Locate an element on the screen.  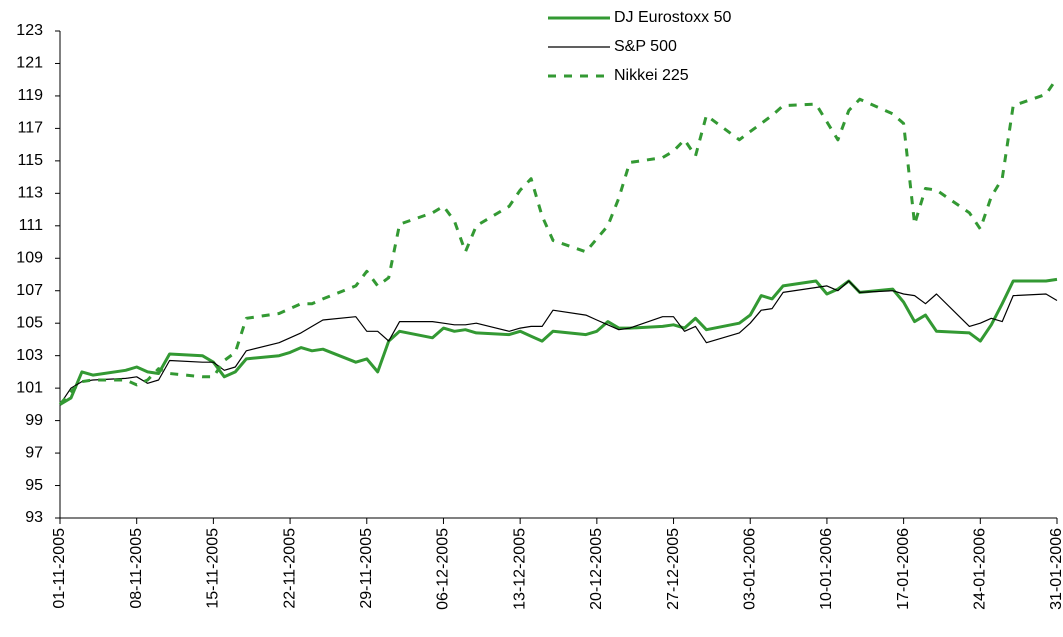
y-tick-label: 123 is located at coordinates (29, 30).